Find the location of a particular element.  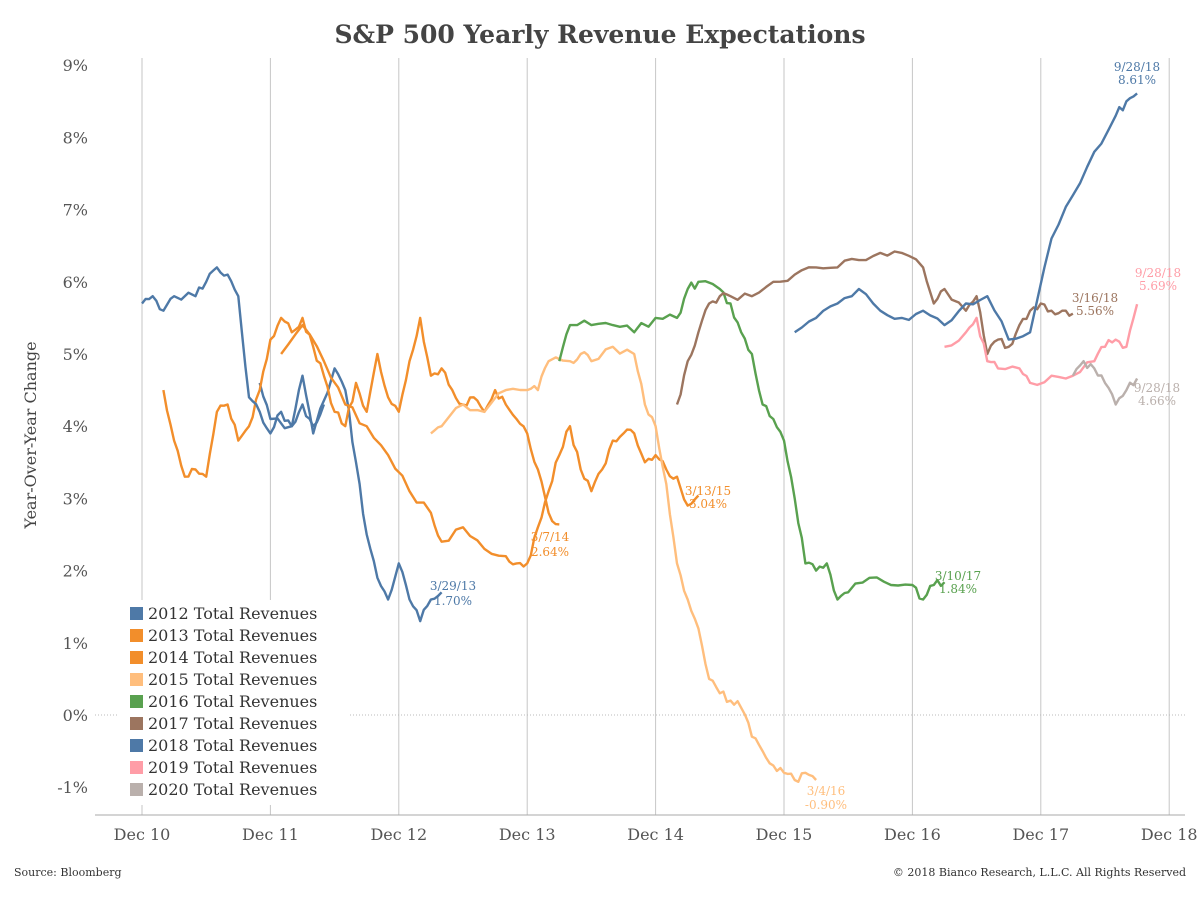

x-tick-label: Dec 10 is located at coordinates (142, 834).